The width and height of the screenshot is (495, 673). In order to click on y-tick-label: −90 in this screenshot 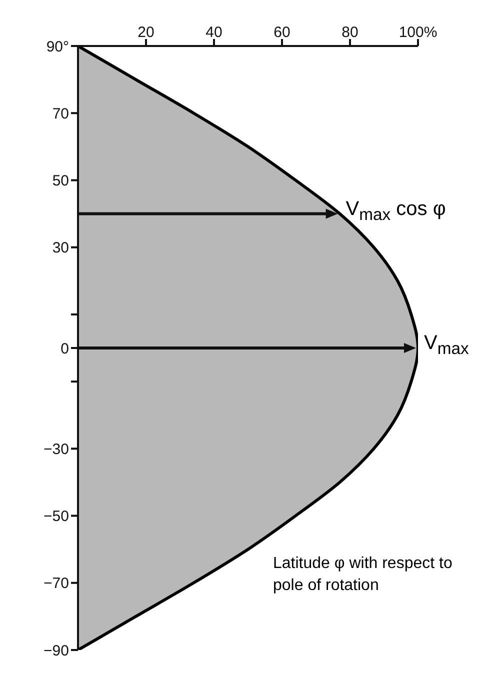, I will do `click(56, 651)`.